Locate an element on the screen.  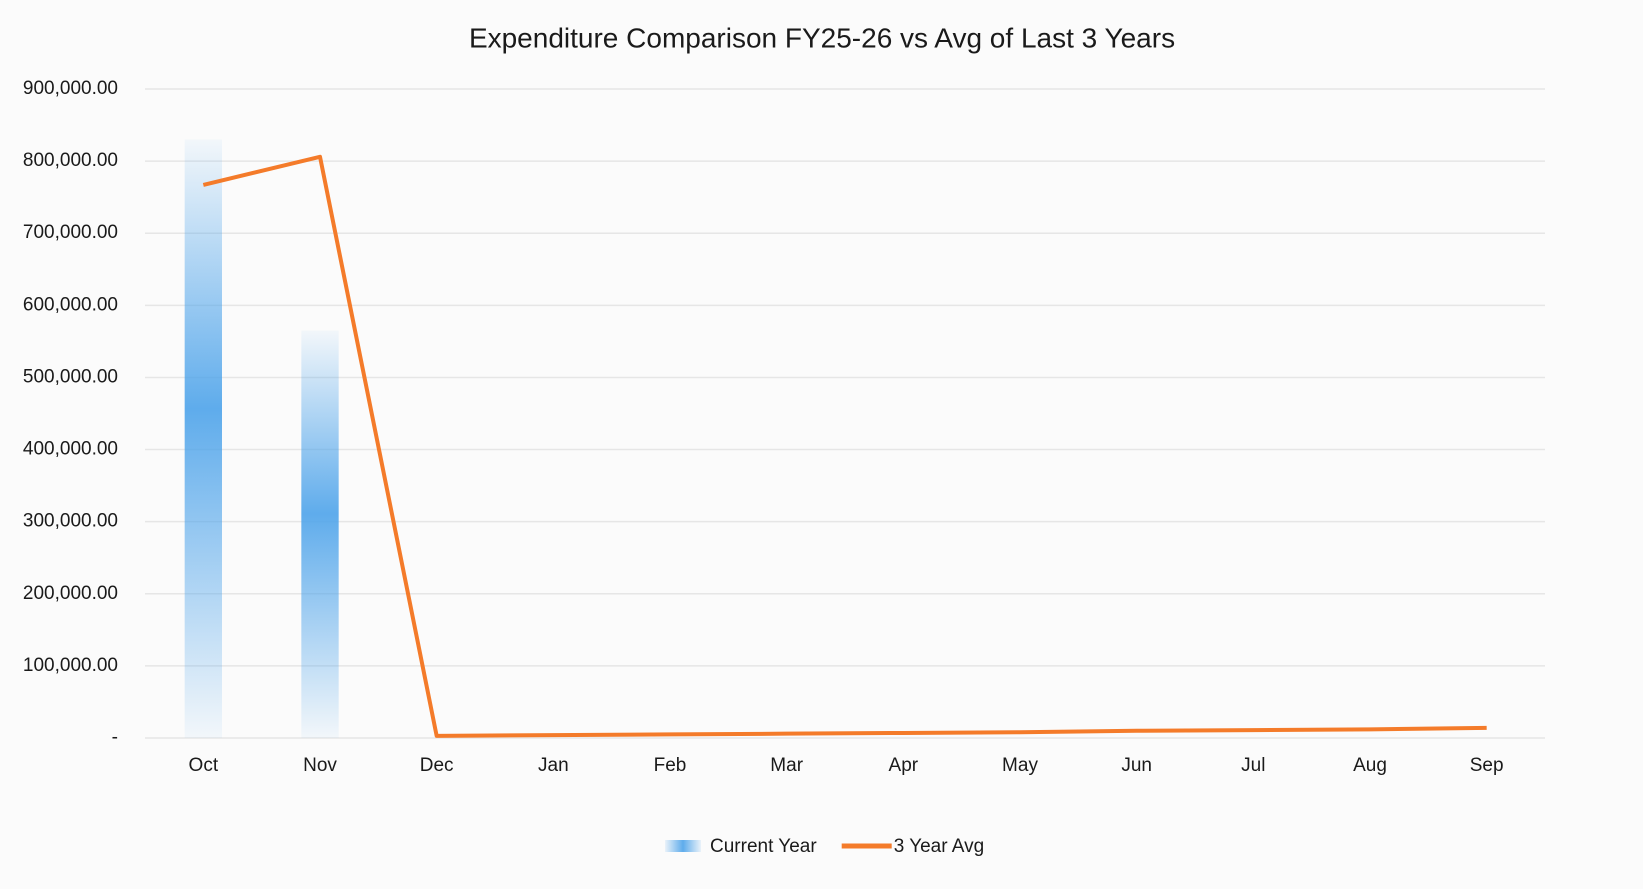
x-tick-label: May is located at coordinates (1020, 765).